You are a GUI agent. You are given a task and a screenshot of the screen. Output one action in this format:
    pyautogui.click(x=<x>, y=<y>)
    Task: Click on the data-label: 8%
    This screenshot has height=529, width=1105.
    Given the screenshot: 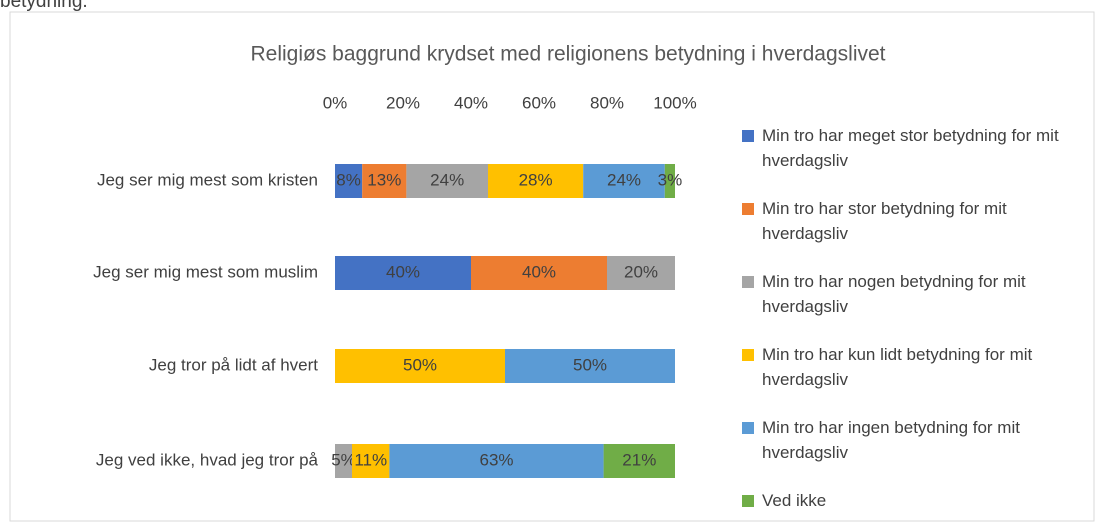 What is the action you would take?
    pyautogui.click(x=348, y=179)
    